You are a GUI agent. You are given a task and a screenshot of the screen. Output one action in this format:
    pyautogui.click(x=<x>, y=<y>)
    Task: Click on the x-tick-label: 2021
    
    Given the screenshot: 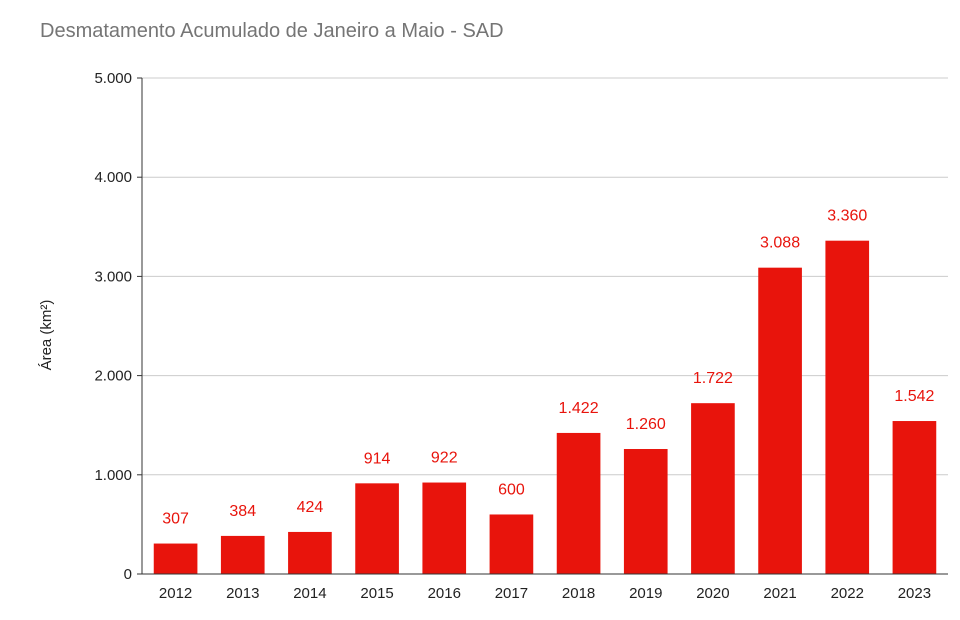 What is the action you would take?
    pyautogui.click(x=779, y=593)
    